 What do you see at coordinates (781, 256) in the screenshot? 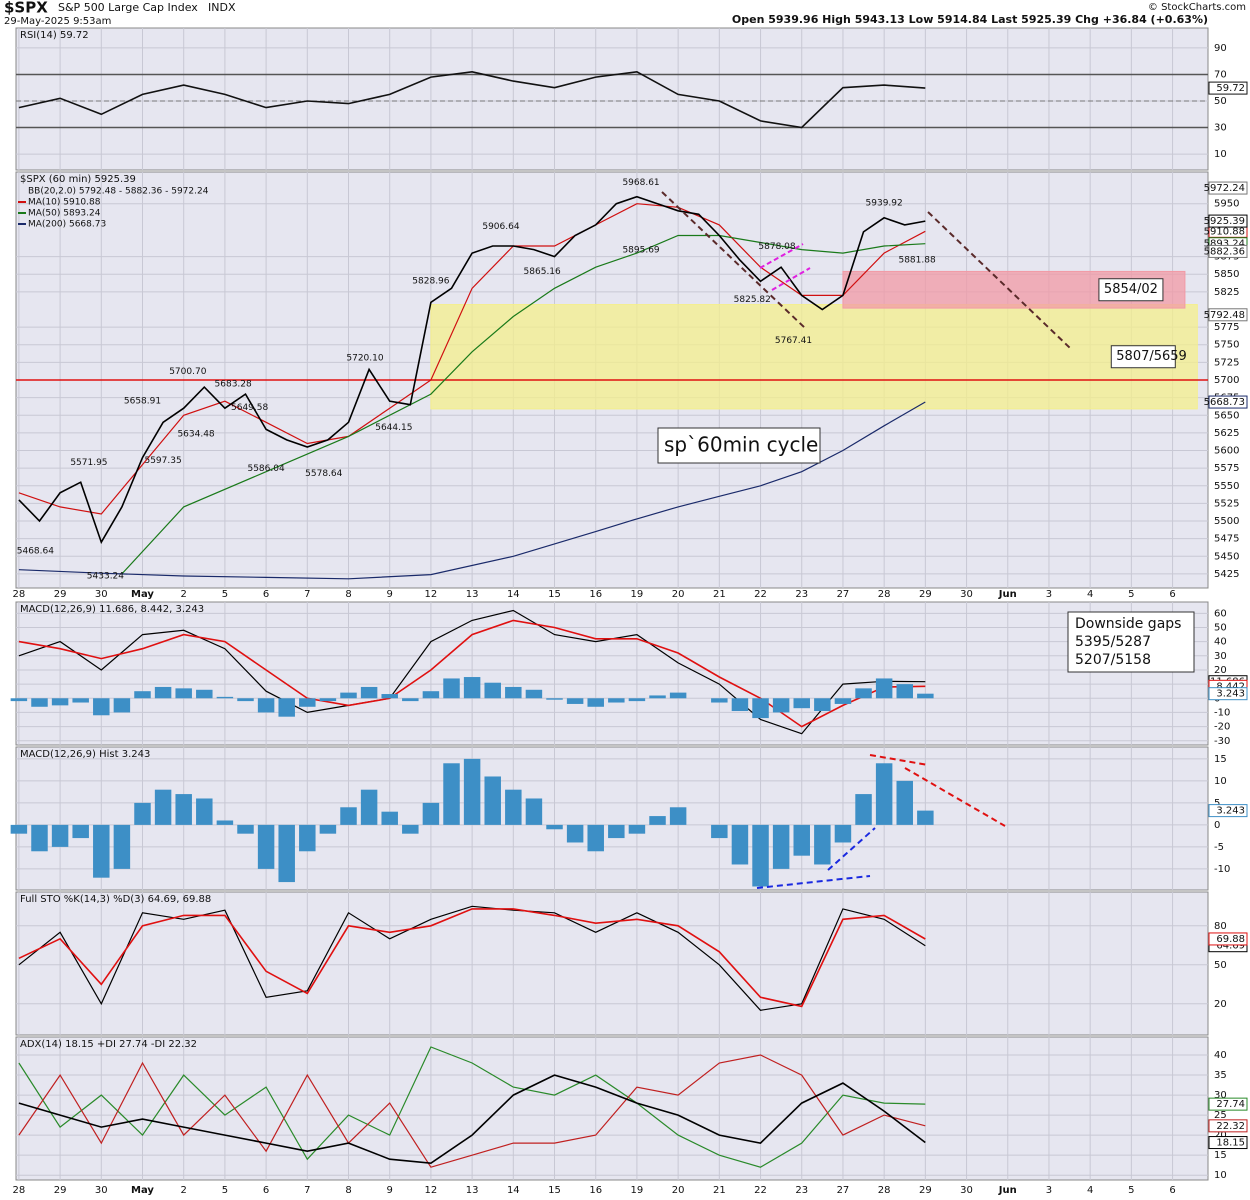
I see `flag-line` at bounding box center [781, 256].